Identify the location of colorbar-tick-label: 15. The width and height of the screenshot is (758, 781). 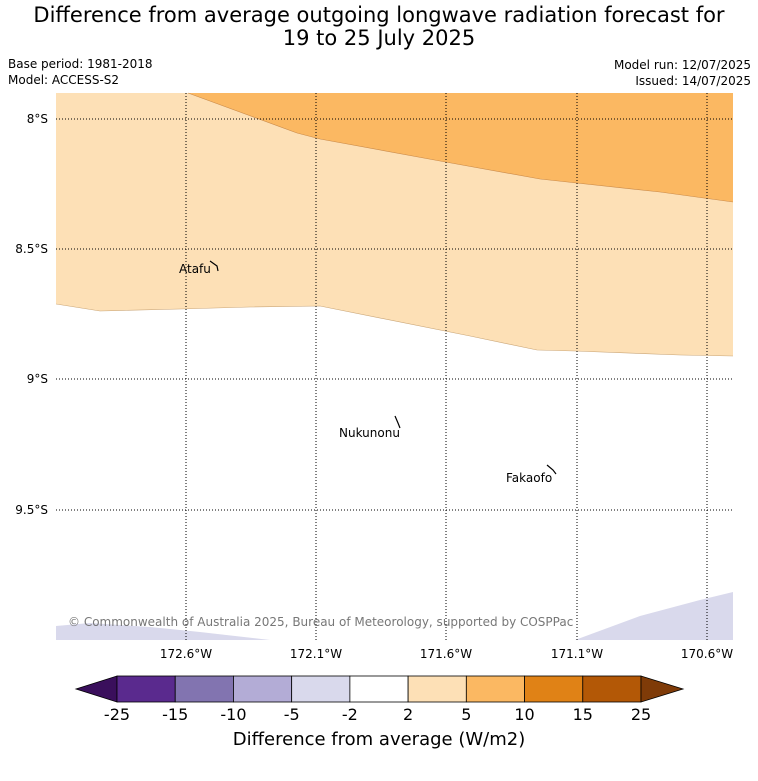
(583, 714).